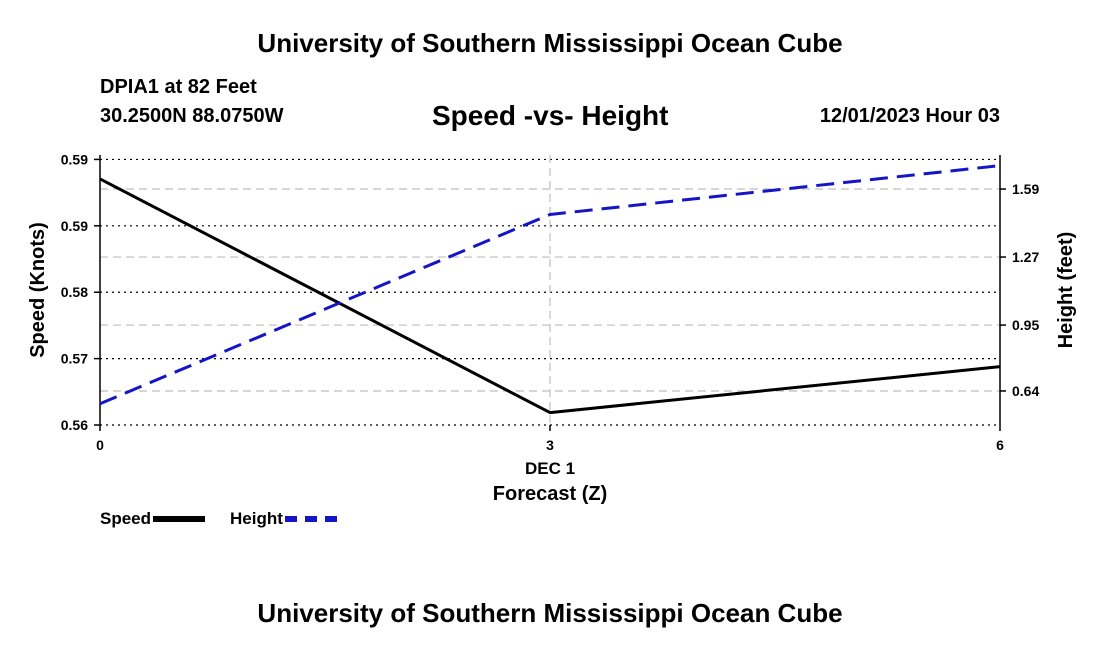 The height and width of the screenshot is (650, 1100). I want to click on y-tick-label-1: 0.57, so click(74, 359).